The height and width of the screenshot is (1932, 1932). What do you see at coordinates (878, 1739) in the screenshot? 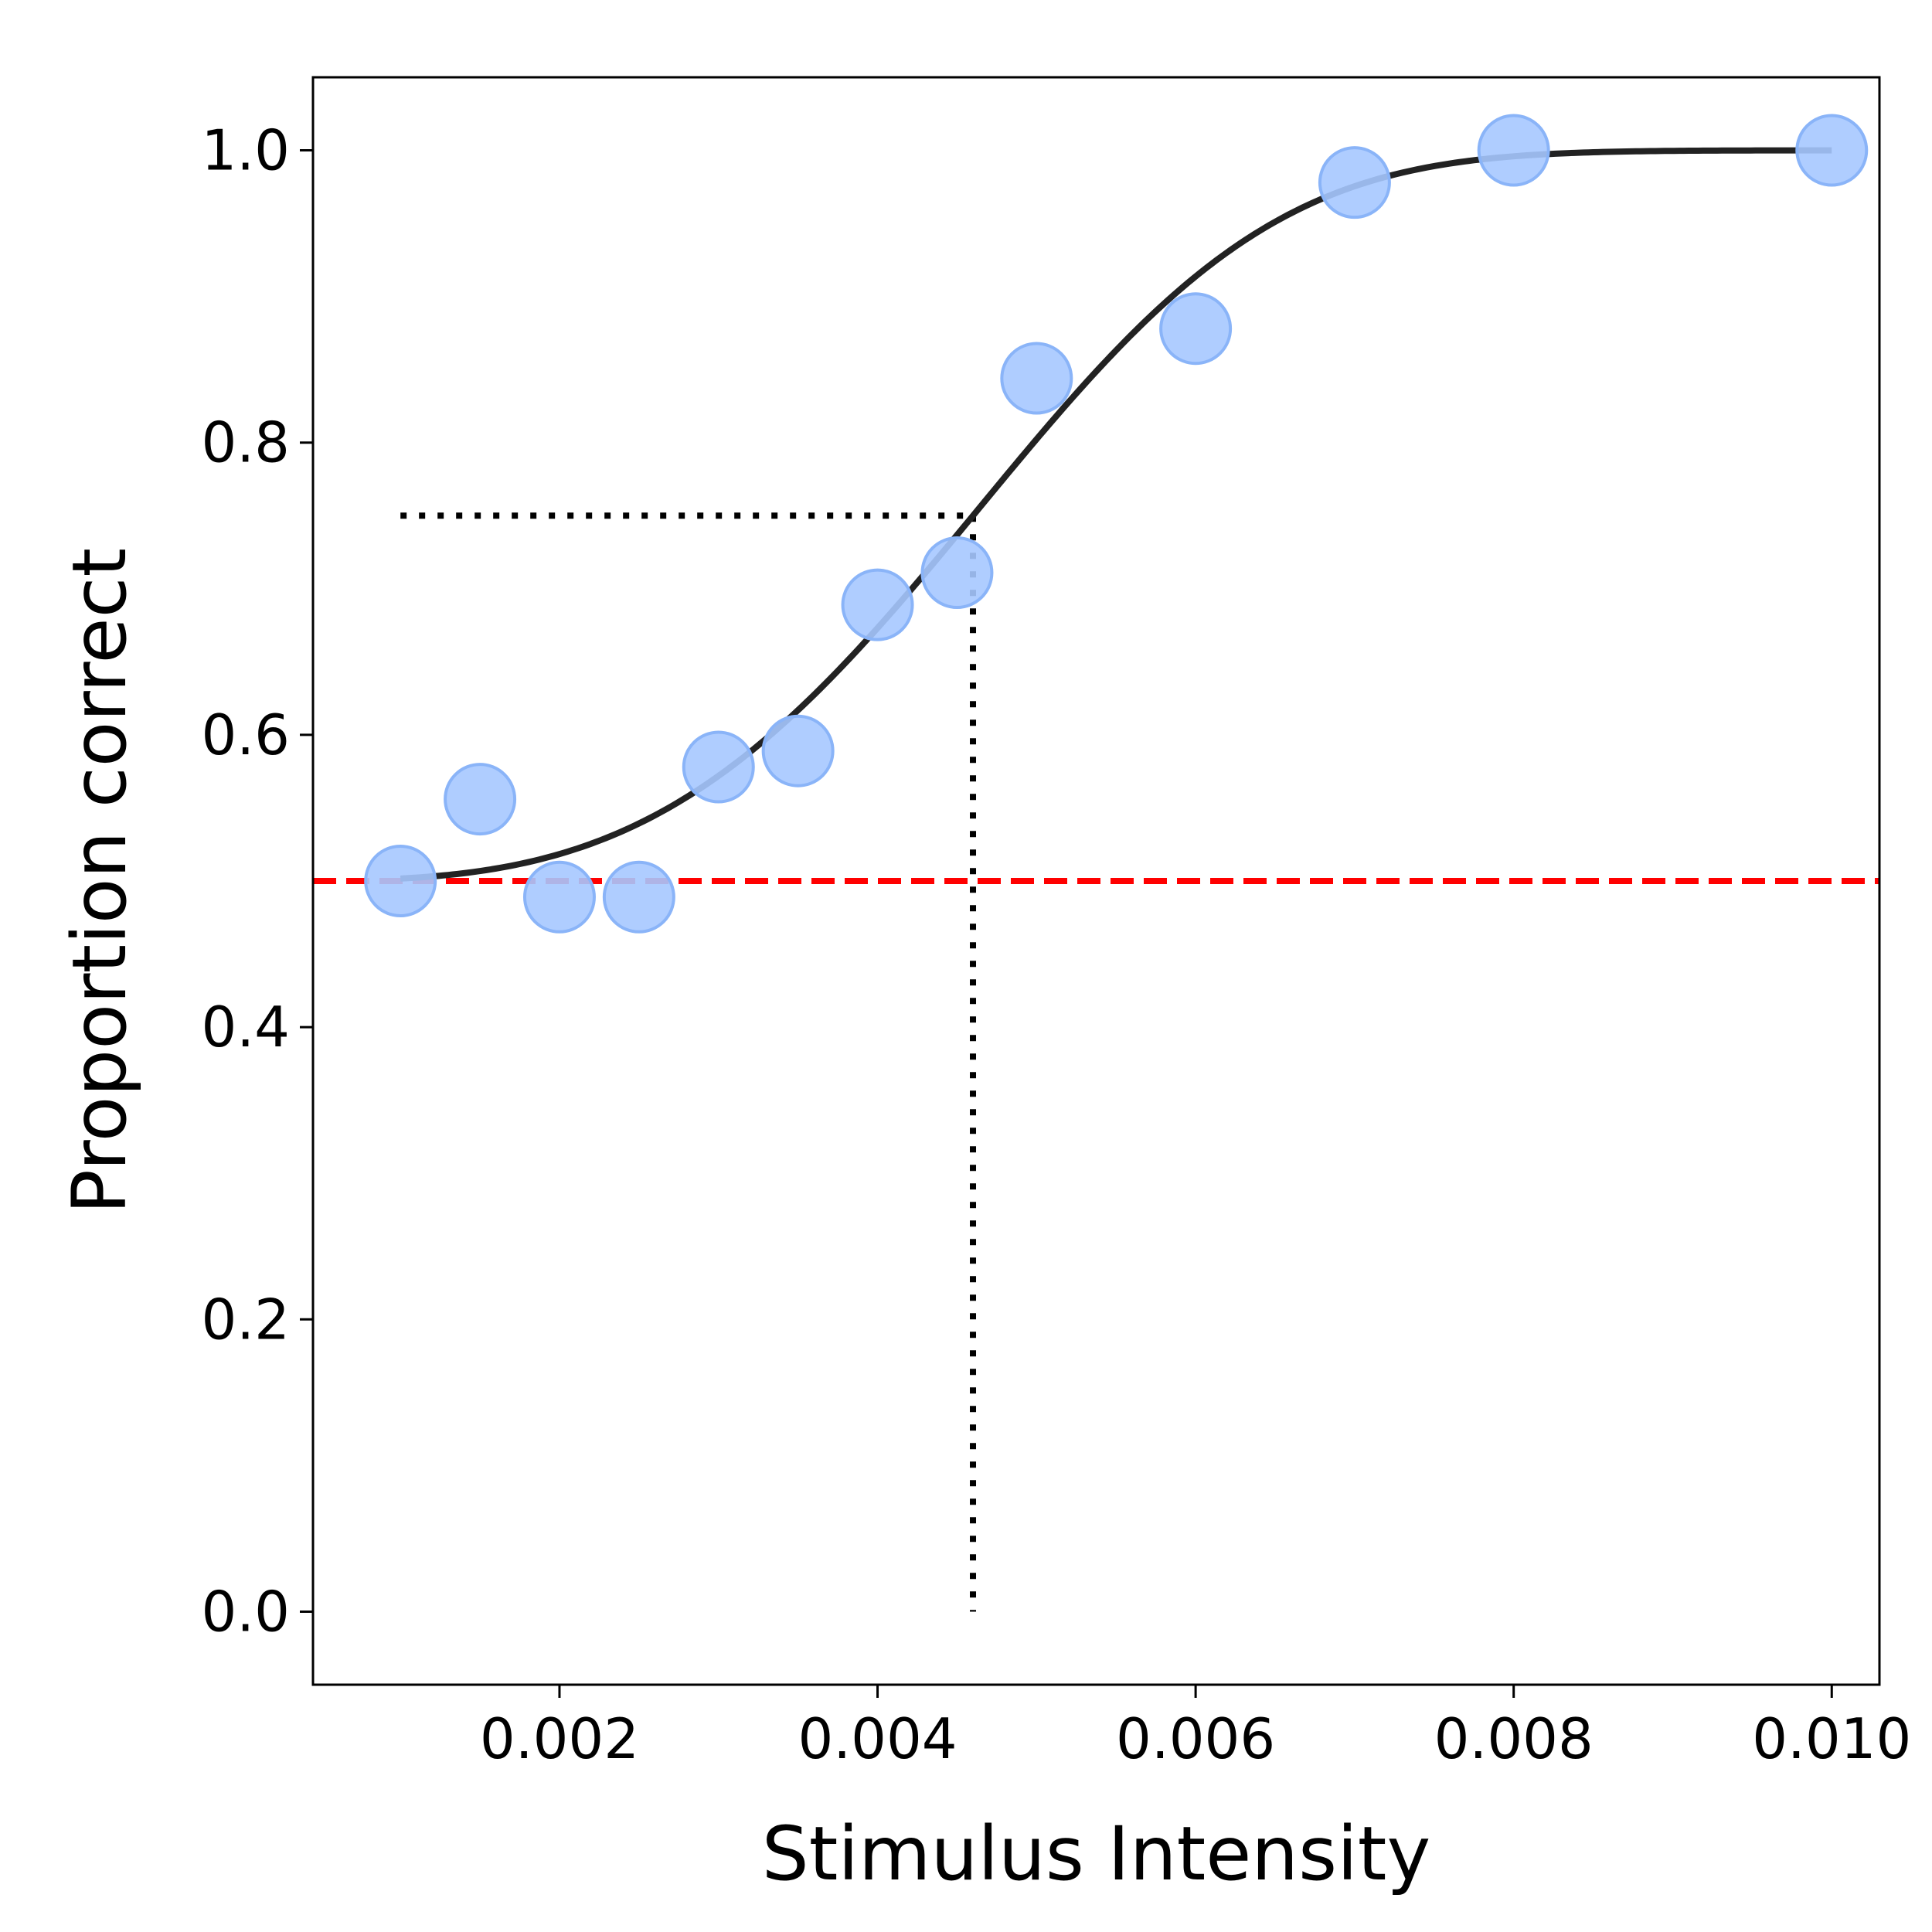
I see `x-tick-label: 0.004` at bounding box center [878, 1739].